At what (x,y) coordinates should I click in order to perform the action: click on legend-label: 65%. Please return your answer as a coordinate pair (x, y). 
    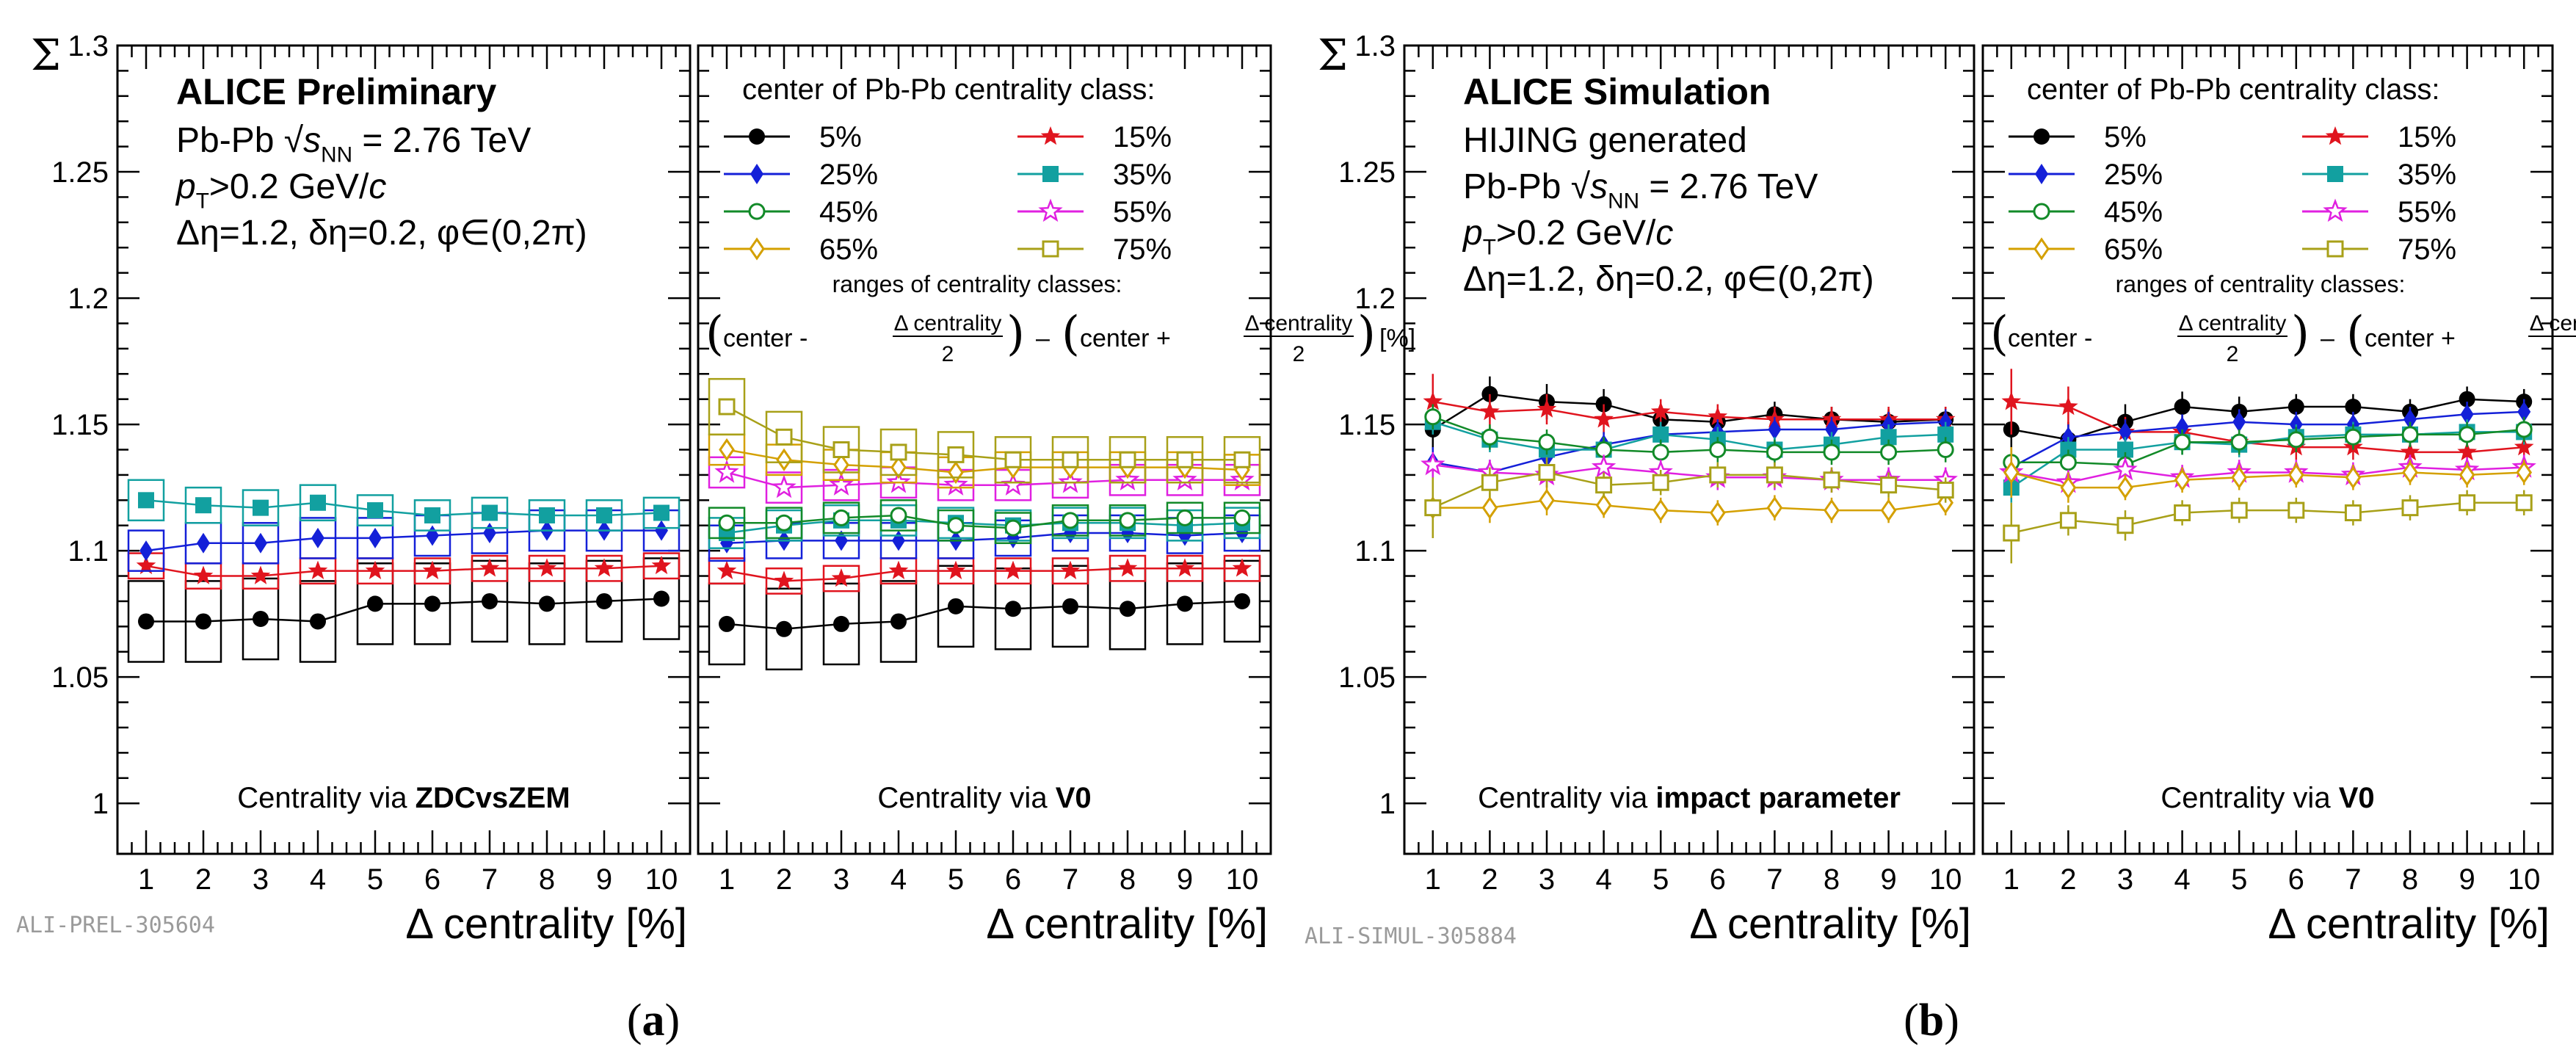
    Looking at the image, I should click on (849, 250).